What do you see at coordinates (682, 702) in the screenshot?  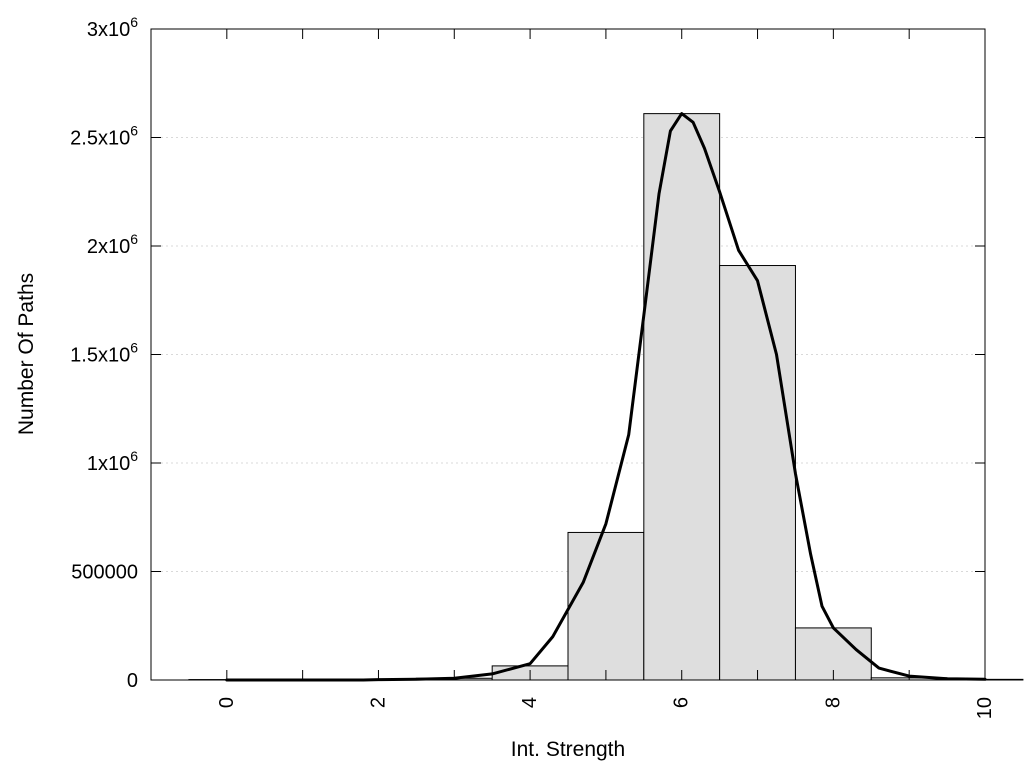 I see `x-tick-label: 6` at bounding box center [682, 702].